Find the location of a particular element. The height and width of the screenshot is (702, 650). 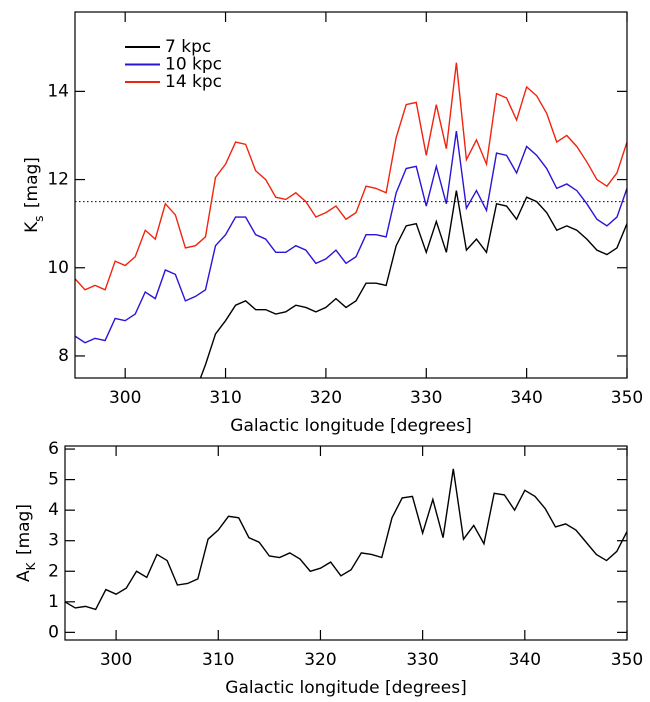

y-tick-label: 1 is located at coordinates (53, 602).